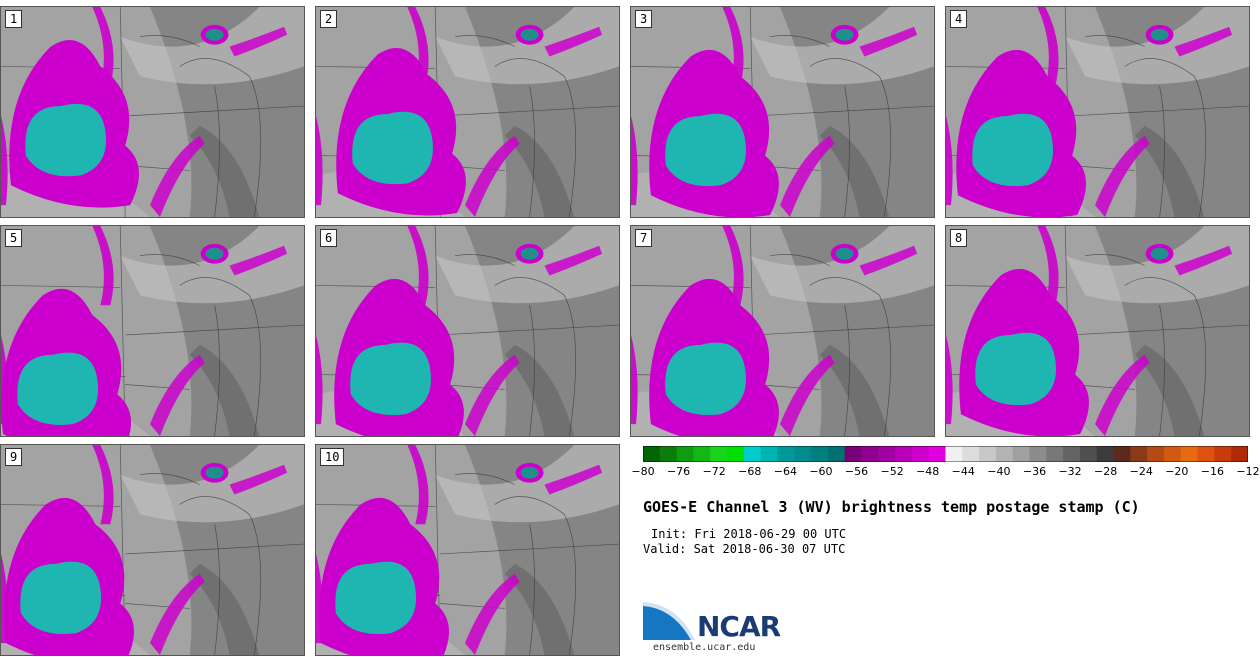  Describe the element at coordinates (329, 238) in the screenshot. I see `panel-number: 6` at that location.